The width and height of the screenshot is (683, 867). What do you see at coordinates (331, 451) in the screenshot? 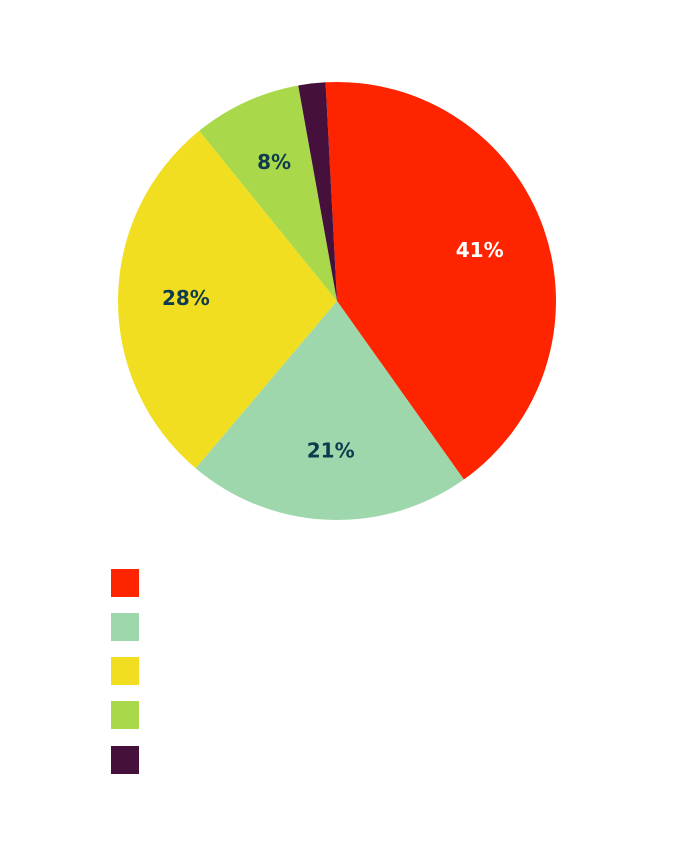
I see `slice-label-1: 21%` at bounding box center [331, 451].